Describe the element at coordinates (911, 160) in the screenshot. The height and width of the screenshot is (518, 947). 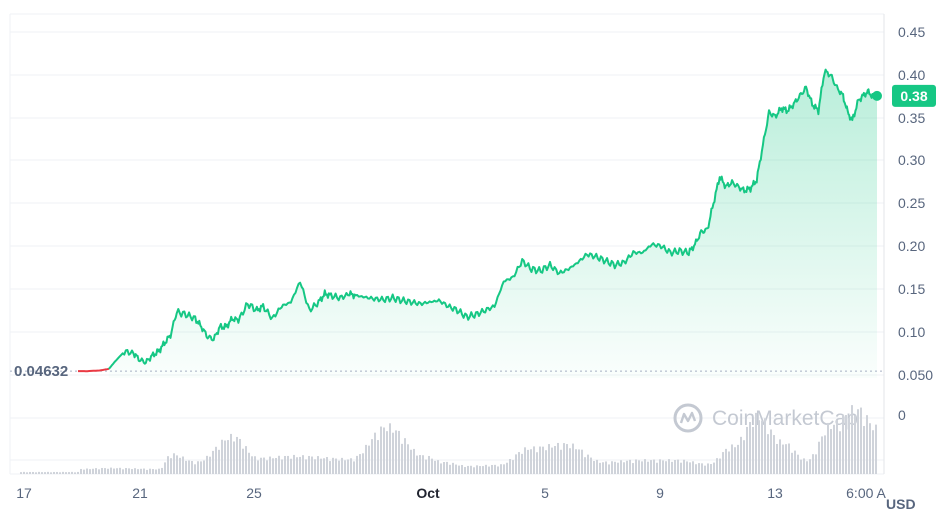
I see `y-tick-label: 0.30` at that location.